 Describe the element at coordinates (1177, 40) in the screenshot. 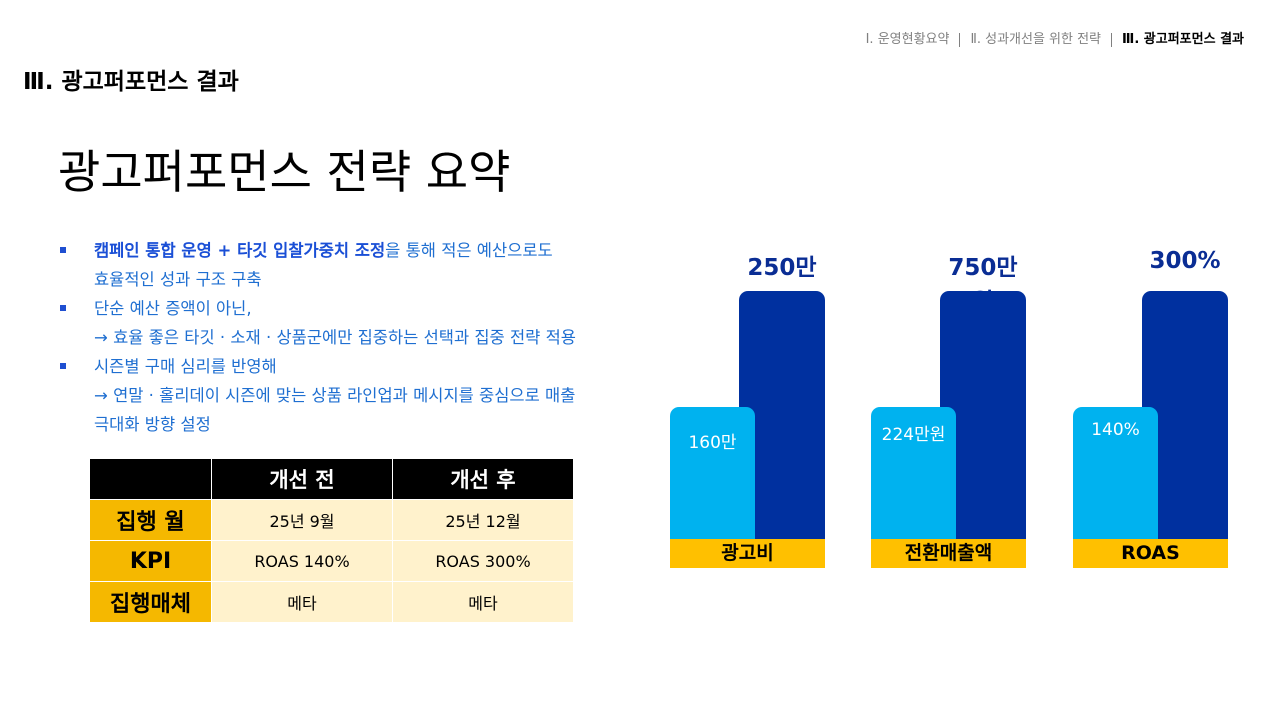

I see `nav-item: Ⅲ. 광고퍼포먼스 결과` at that location.